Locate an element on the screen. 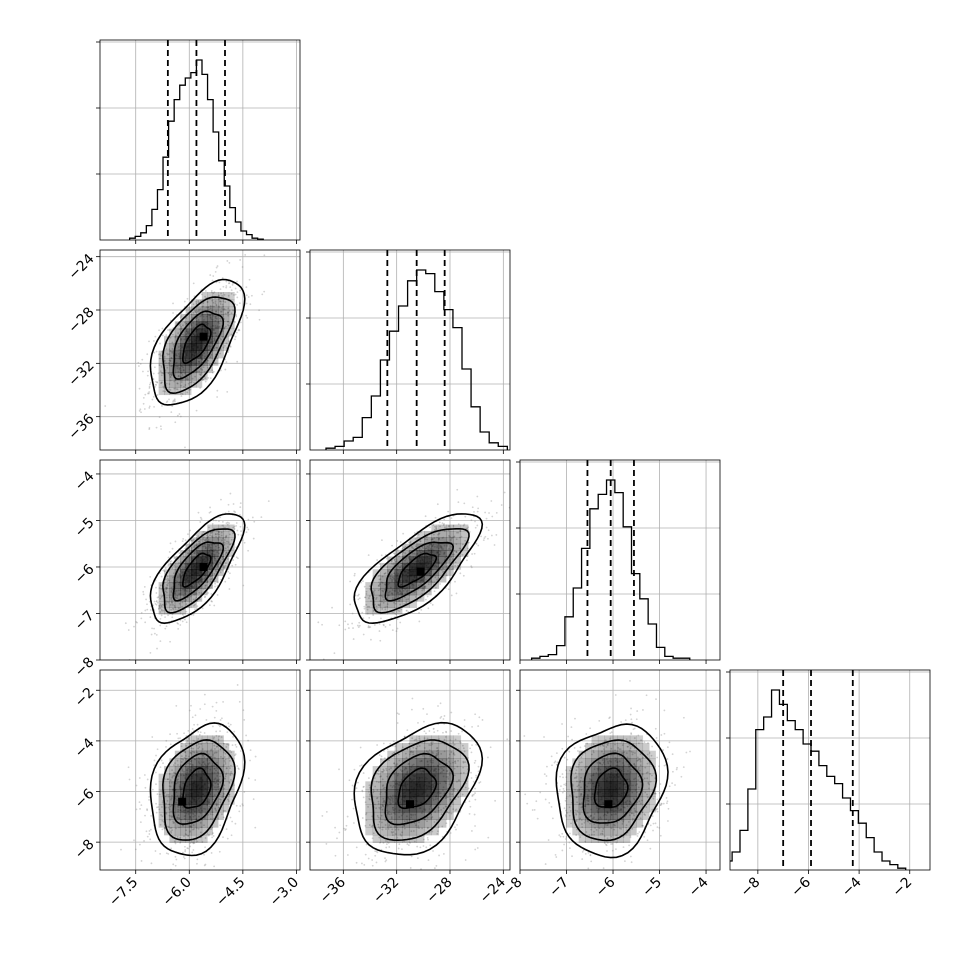  y-tick-label: −28 is located at coordinates (81, 320).